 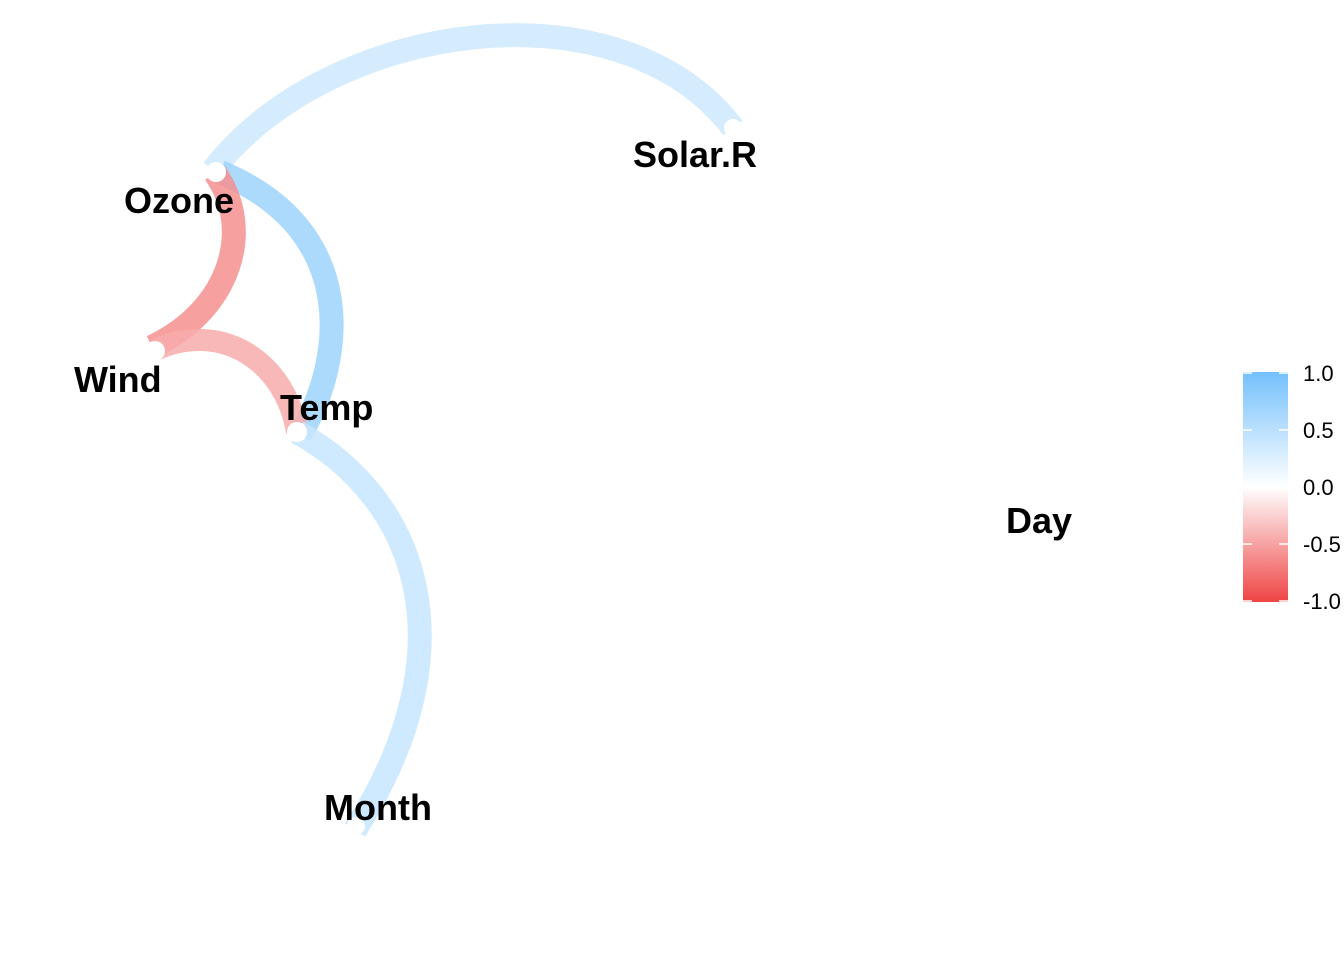 What do you see at coordinates (1322, 601) in the screenshot?
I see `legend-tick-label-minus-1: -1.0` at bounding box center [1322, 601].